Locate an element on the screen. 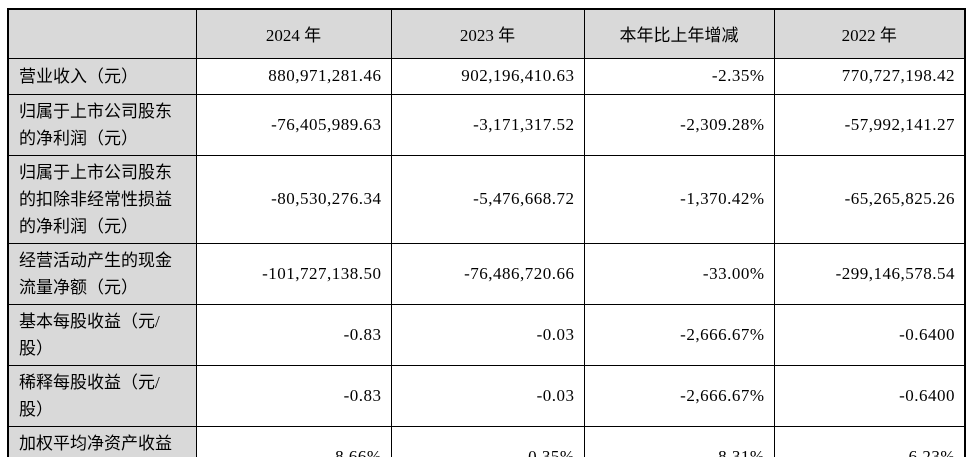 The width and height of the screenshot is (976, 457). header-empty-cell is located at coordinates (102, 33).